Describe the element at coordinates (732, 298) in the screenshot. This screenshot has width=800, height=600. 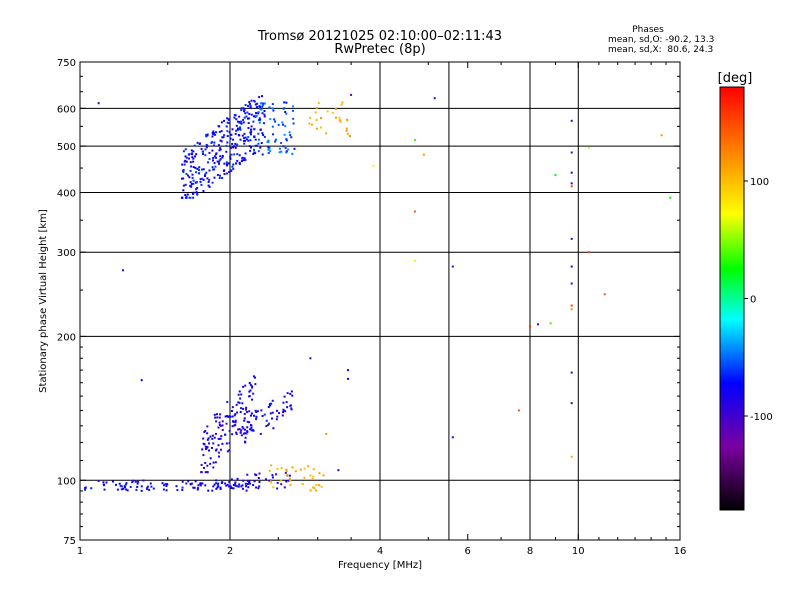
I see `colorbar` at that location.